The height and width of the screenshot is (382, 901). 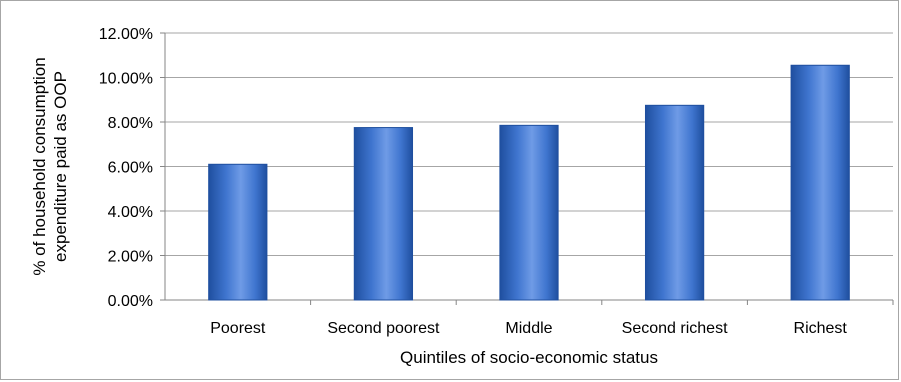 What do you see at coordinates (126, 34) in the screenshot?
I see `y-tick-label: 12.00%` at bounding box center [126, 34].